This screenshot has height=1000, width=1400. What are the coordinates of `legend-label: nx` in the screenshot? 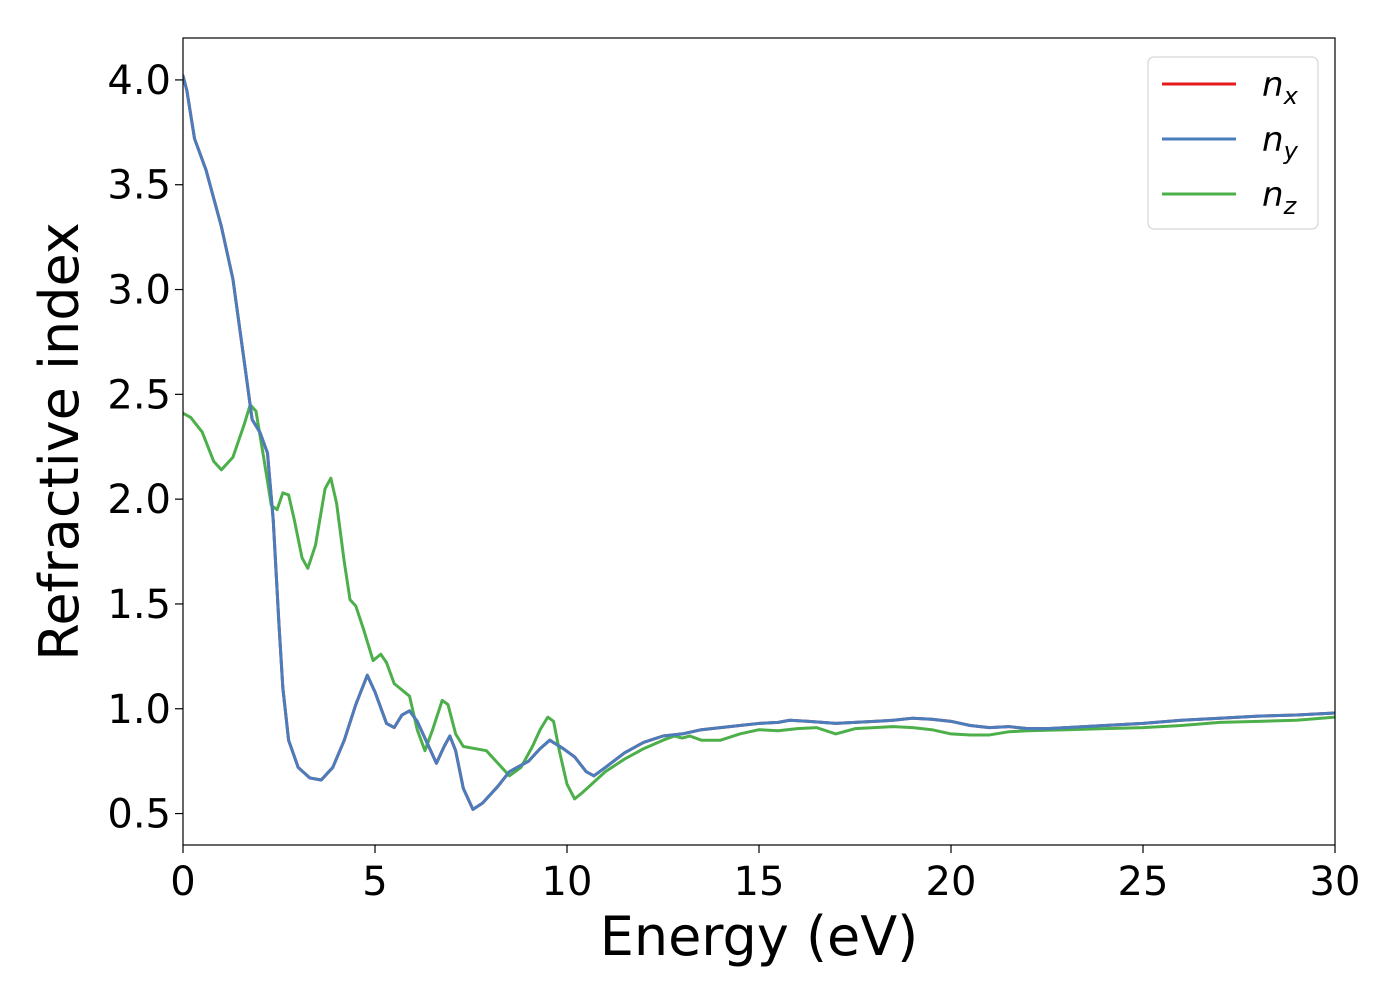 It's located at (1280, 87).